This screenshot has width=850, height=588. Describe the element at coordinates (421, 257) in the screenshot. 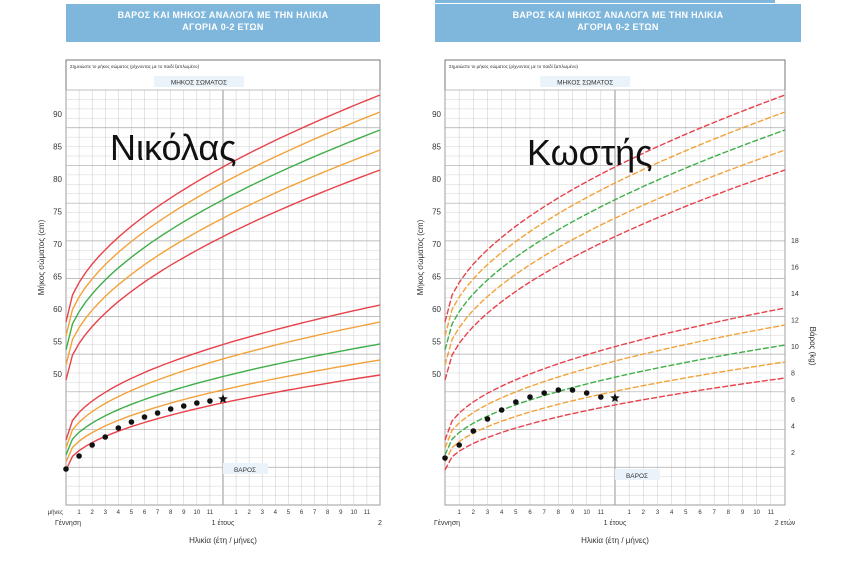

I see `y-axis-label: Μήκος σώματος (cm)` at that location.